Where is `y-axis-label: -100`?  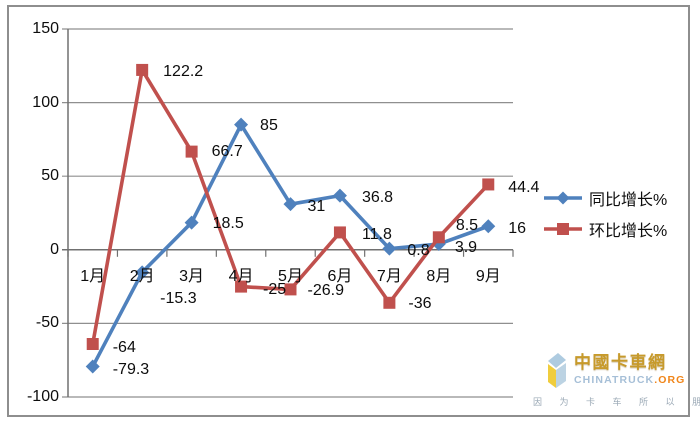
y-axis-label: -100 is located at coordinates (42, 396).